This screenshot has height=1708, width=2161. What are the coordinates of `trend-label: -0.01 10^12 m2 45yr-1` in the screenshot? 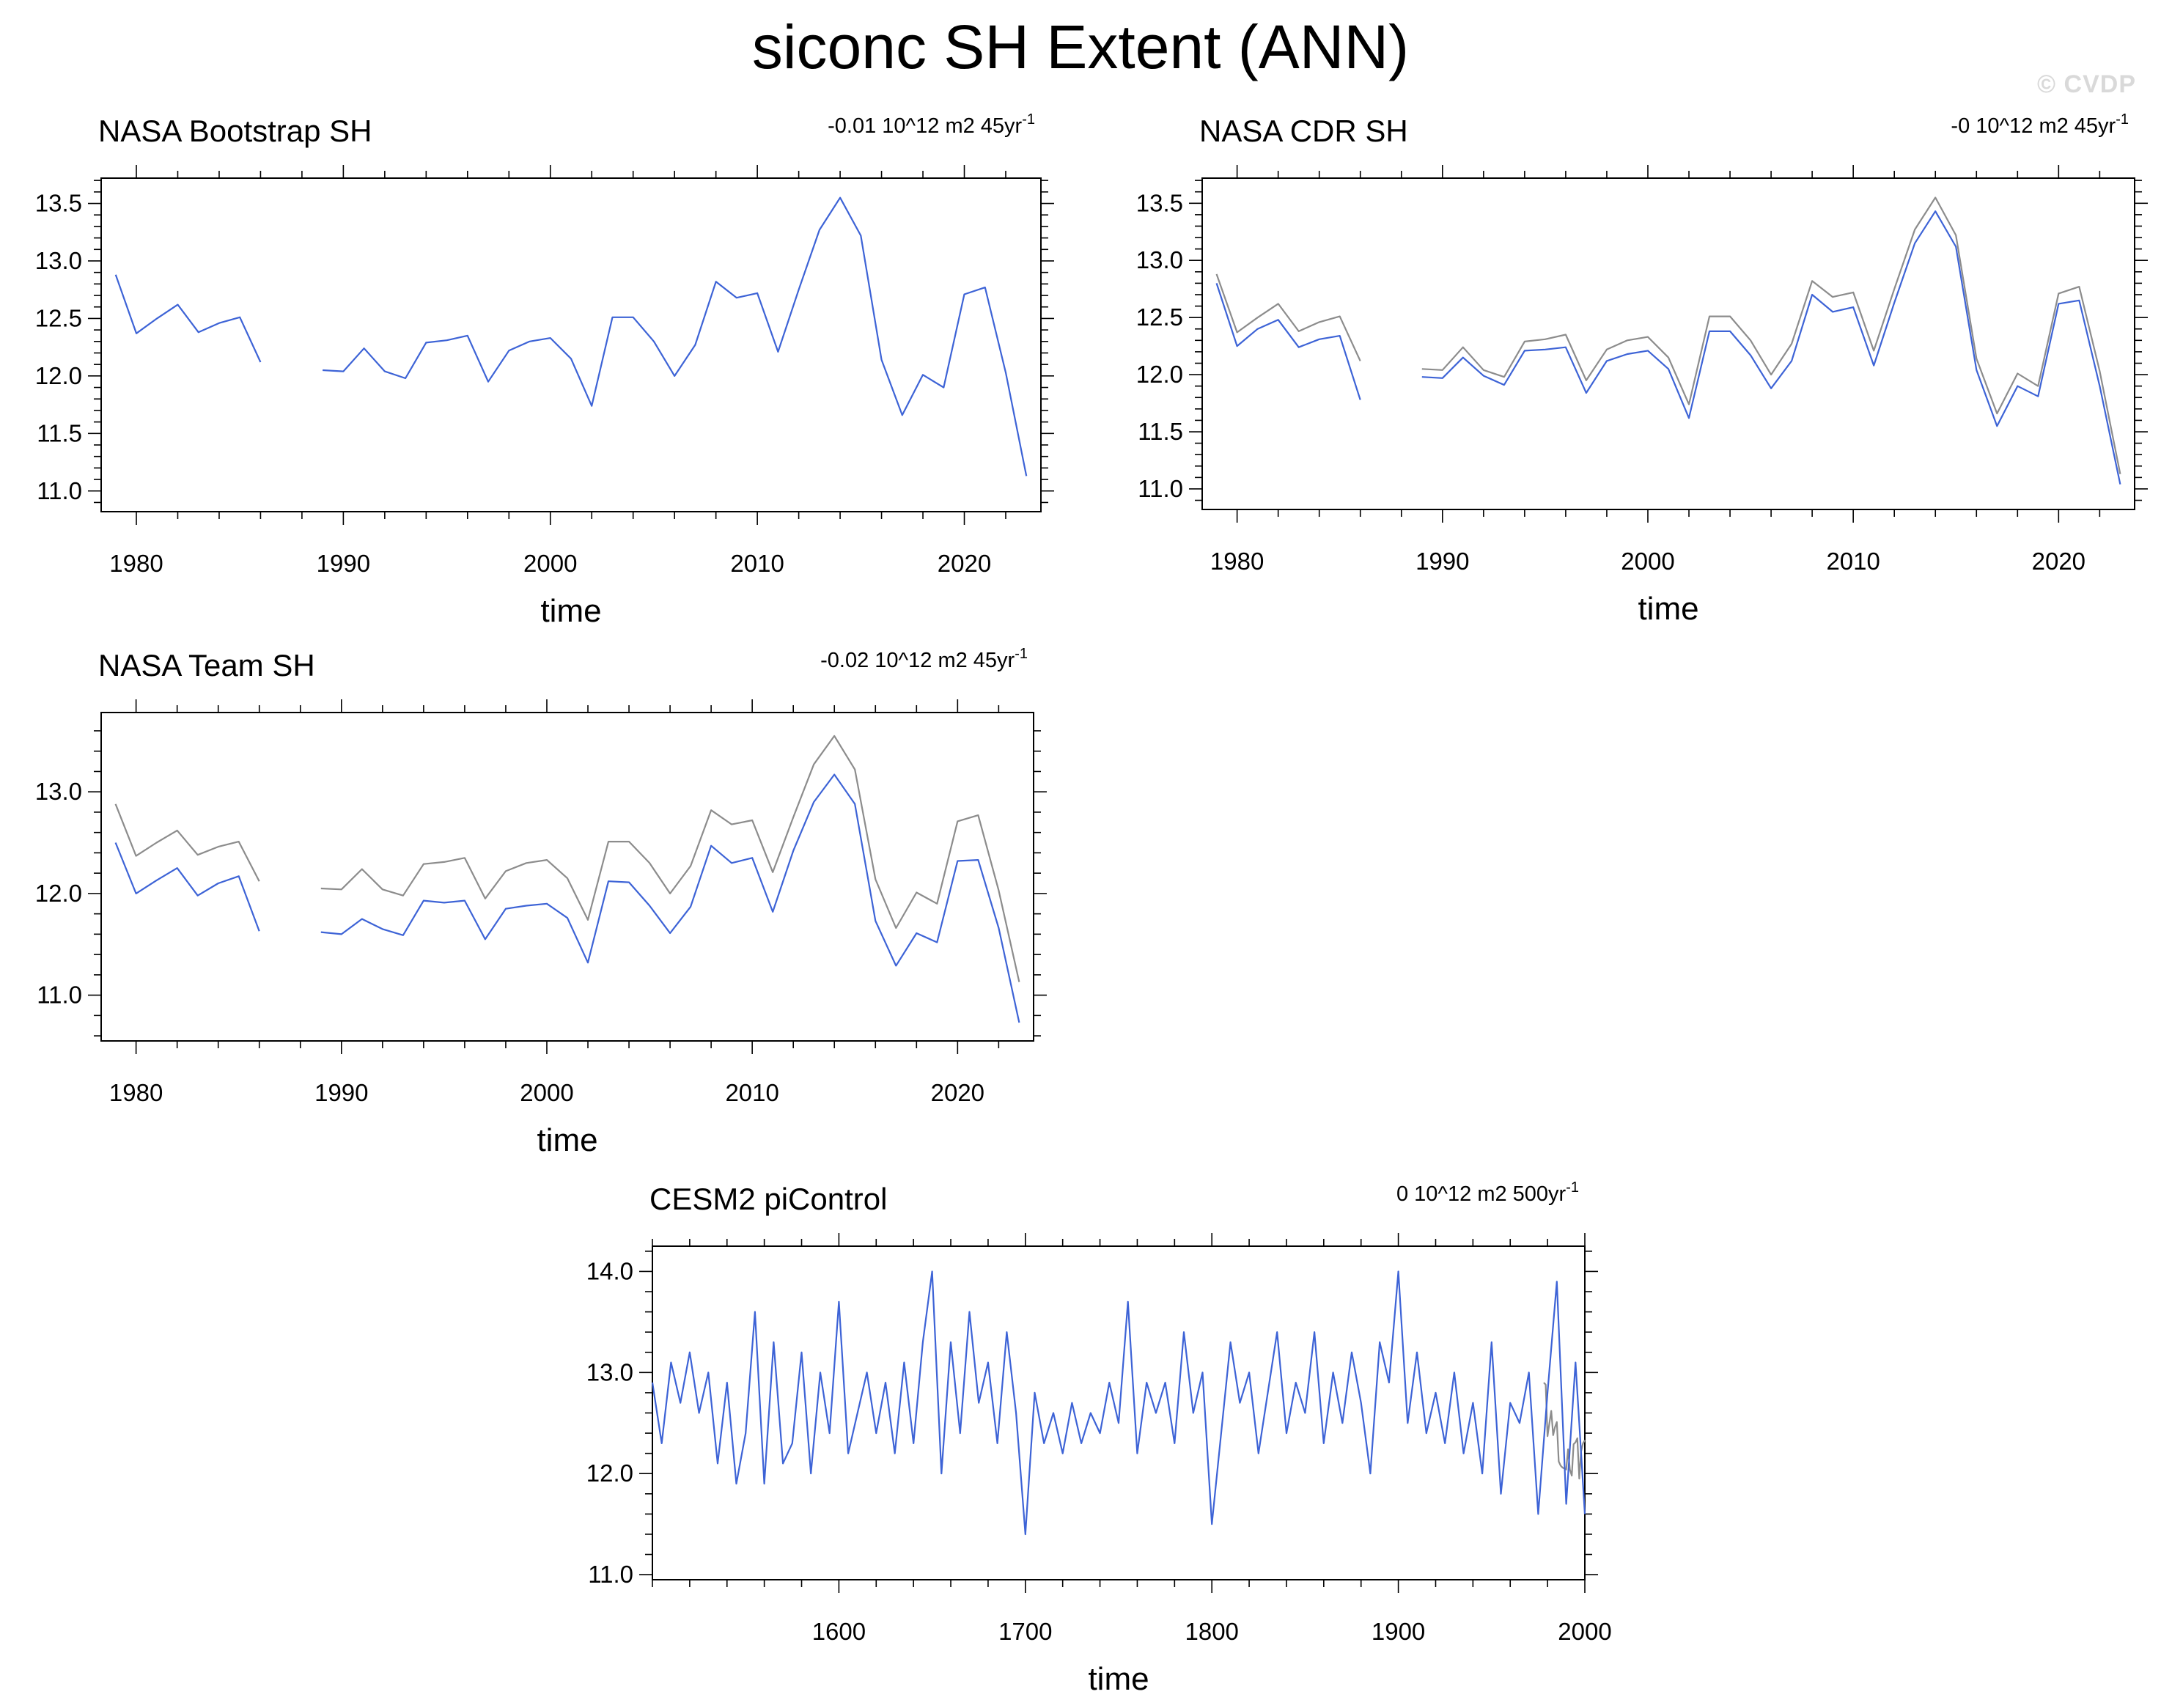 It's located at (931, 125).